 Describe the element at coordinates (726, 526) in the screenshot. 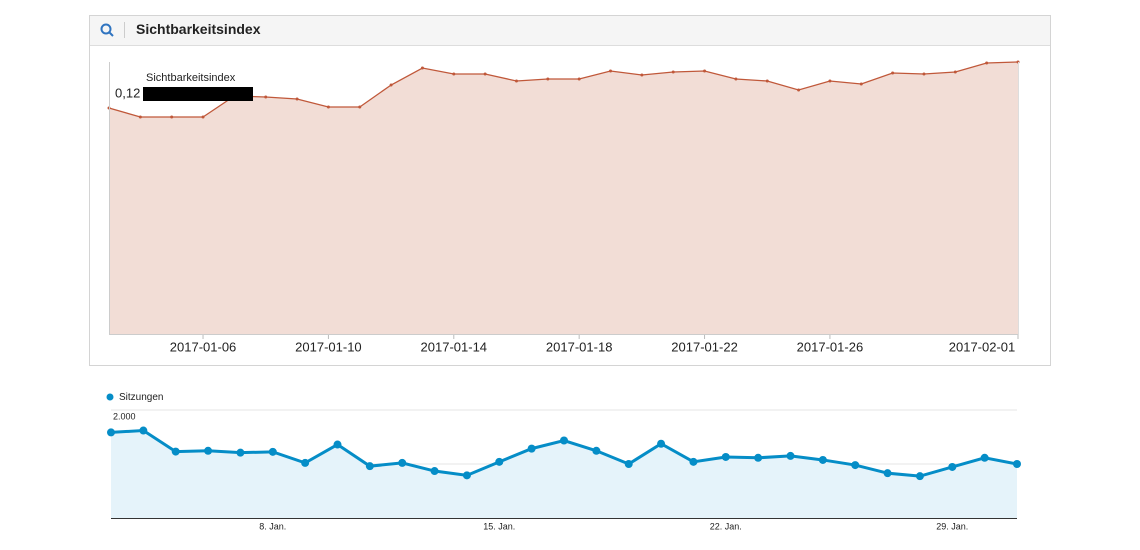

I see `x-tick-label: 22. Jan.` at that location.